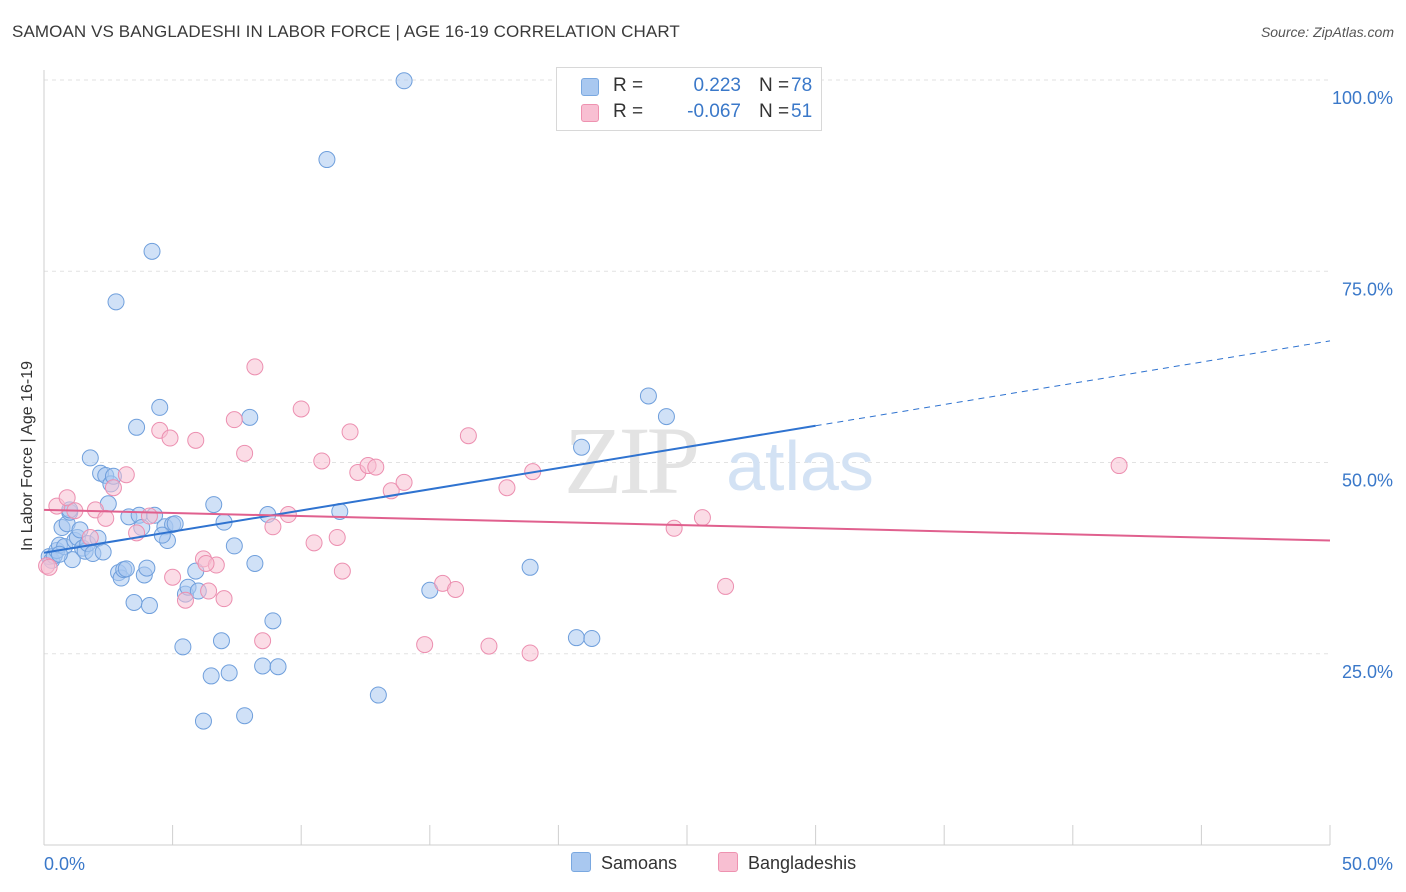 Image resolution: width=1406 pixels, height=892 pixels. I want to click on n-value: 78, so click(802, 85).